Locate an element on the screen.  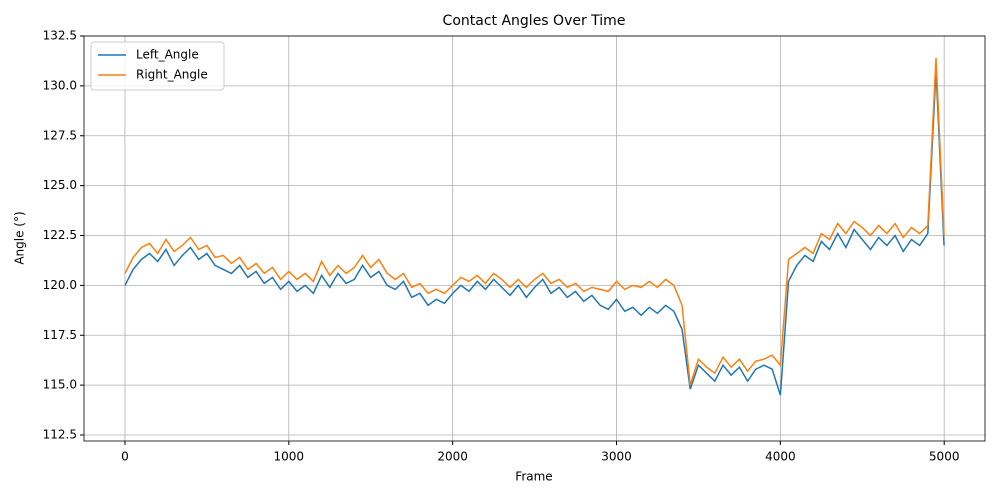
y-tick-label: 112.5 is located at coordinates (60, 435).